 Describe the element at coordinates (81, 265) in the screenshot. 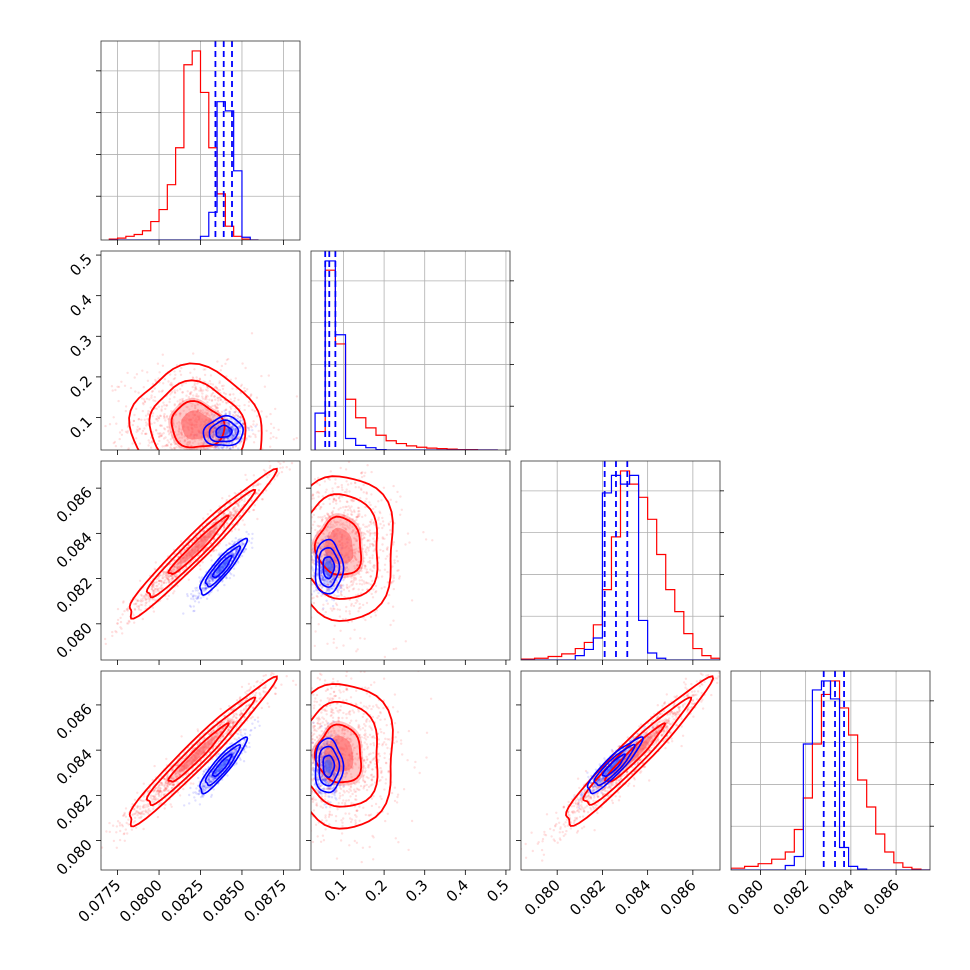

I see `tick-label: 0.5` at that location.